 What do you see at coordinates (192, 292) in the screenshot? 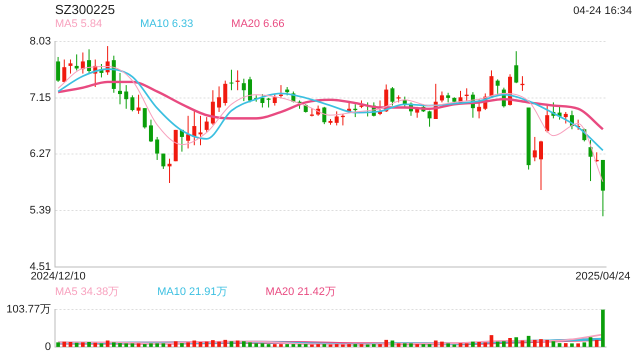
I see `text: MA10 21.91万` at bounding box center [192, 292].